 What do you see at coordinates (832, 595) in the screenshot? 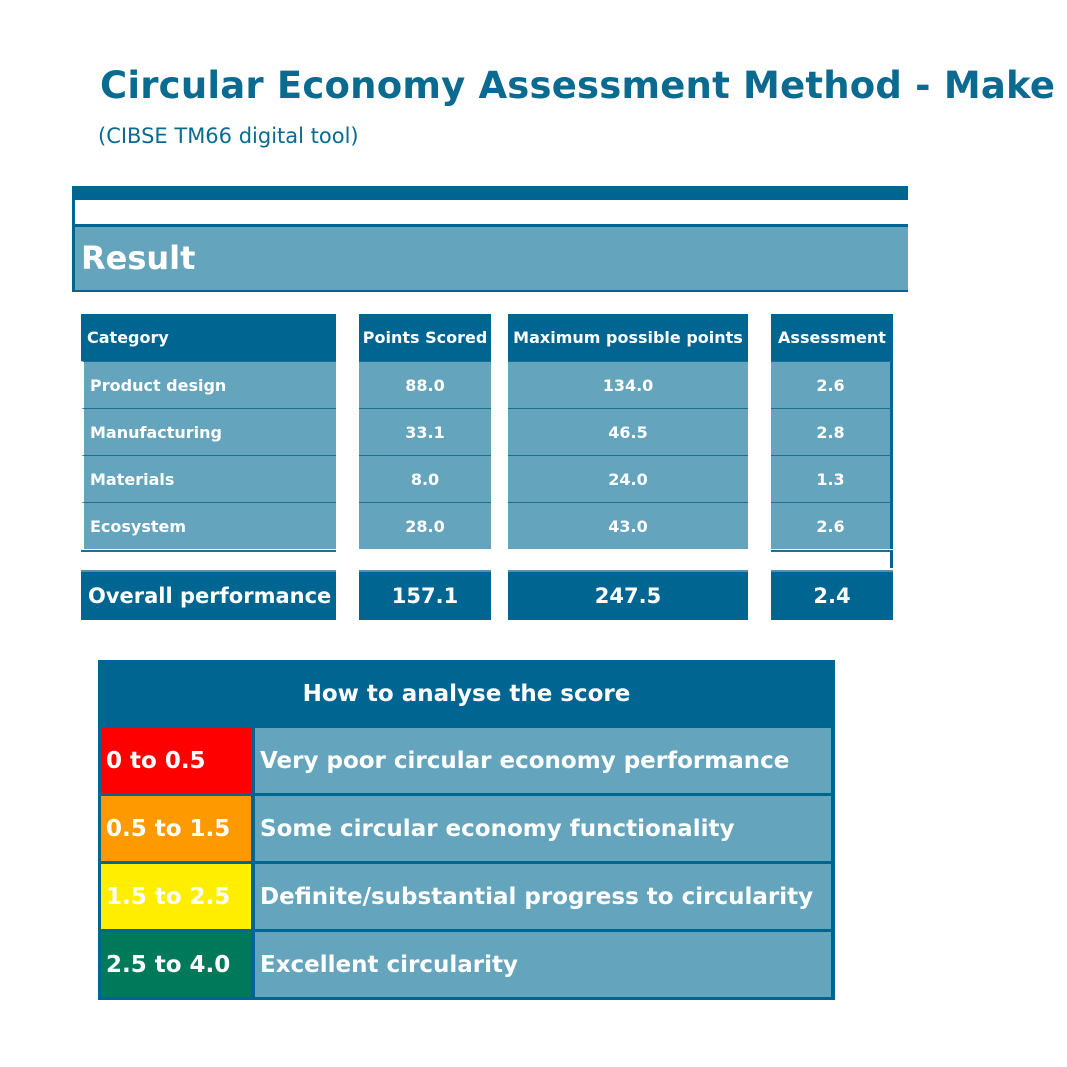
I see `total-assessment: 2.4` at bounding box center [832, 595].